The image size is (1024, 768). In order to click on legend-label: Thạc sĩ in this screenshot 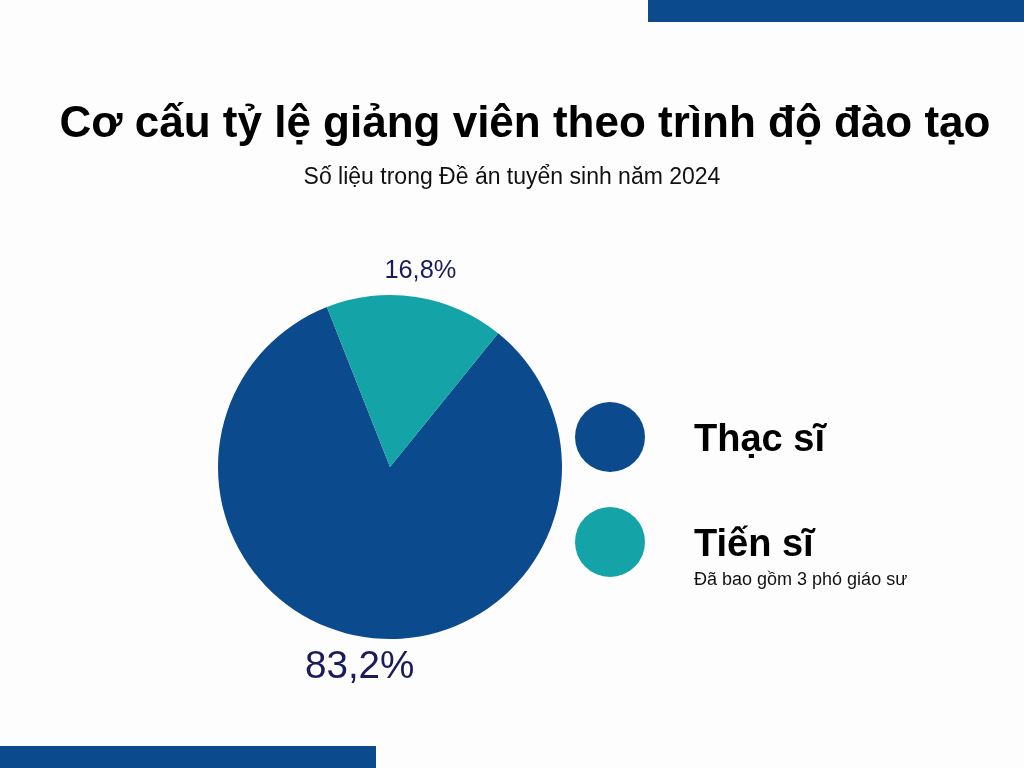, I will do `click(761, 438)`.